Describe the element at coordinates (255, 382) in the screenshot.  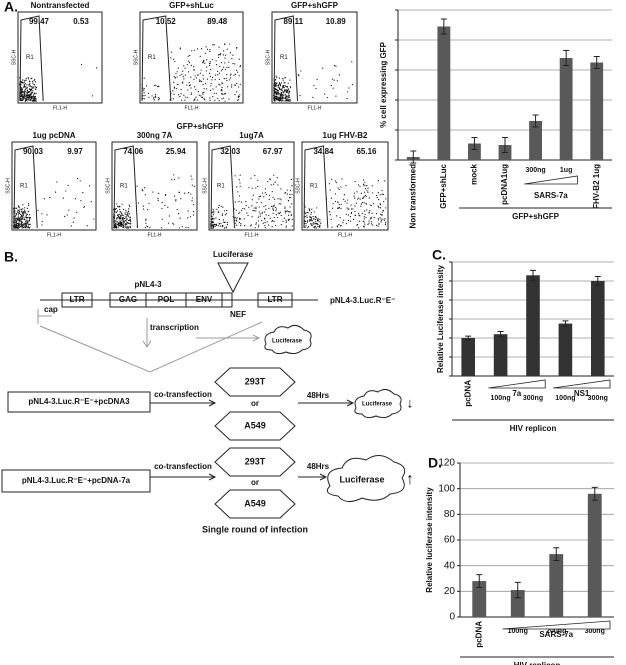
I see `cell-shape` at that location.